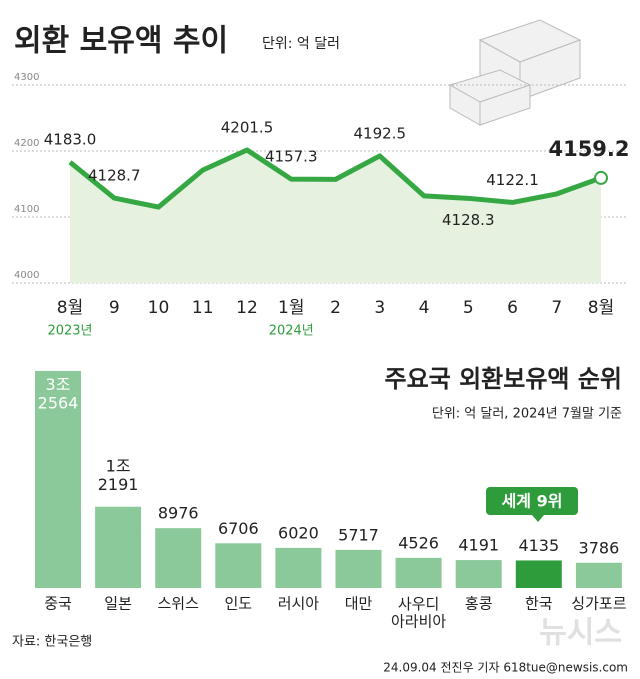 This screenshot has width=640, height=679. What do you see at coordinates (26, 143) in the screenshot?
I see `y-tick-label: 4200` at bounding box center [26, 143].